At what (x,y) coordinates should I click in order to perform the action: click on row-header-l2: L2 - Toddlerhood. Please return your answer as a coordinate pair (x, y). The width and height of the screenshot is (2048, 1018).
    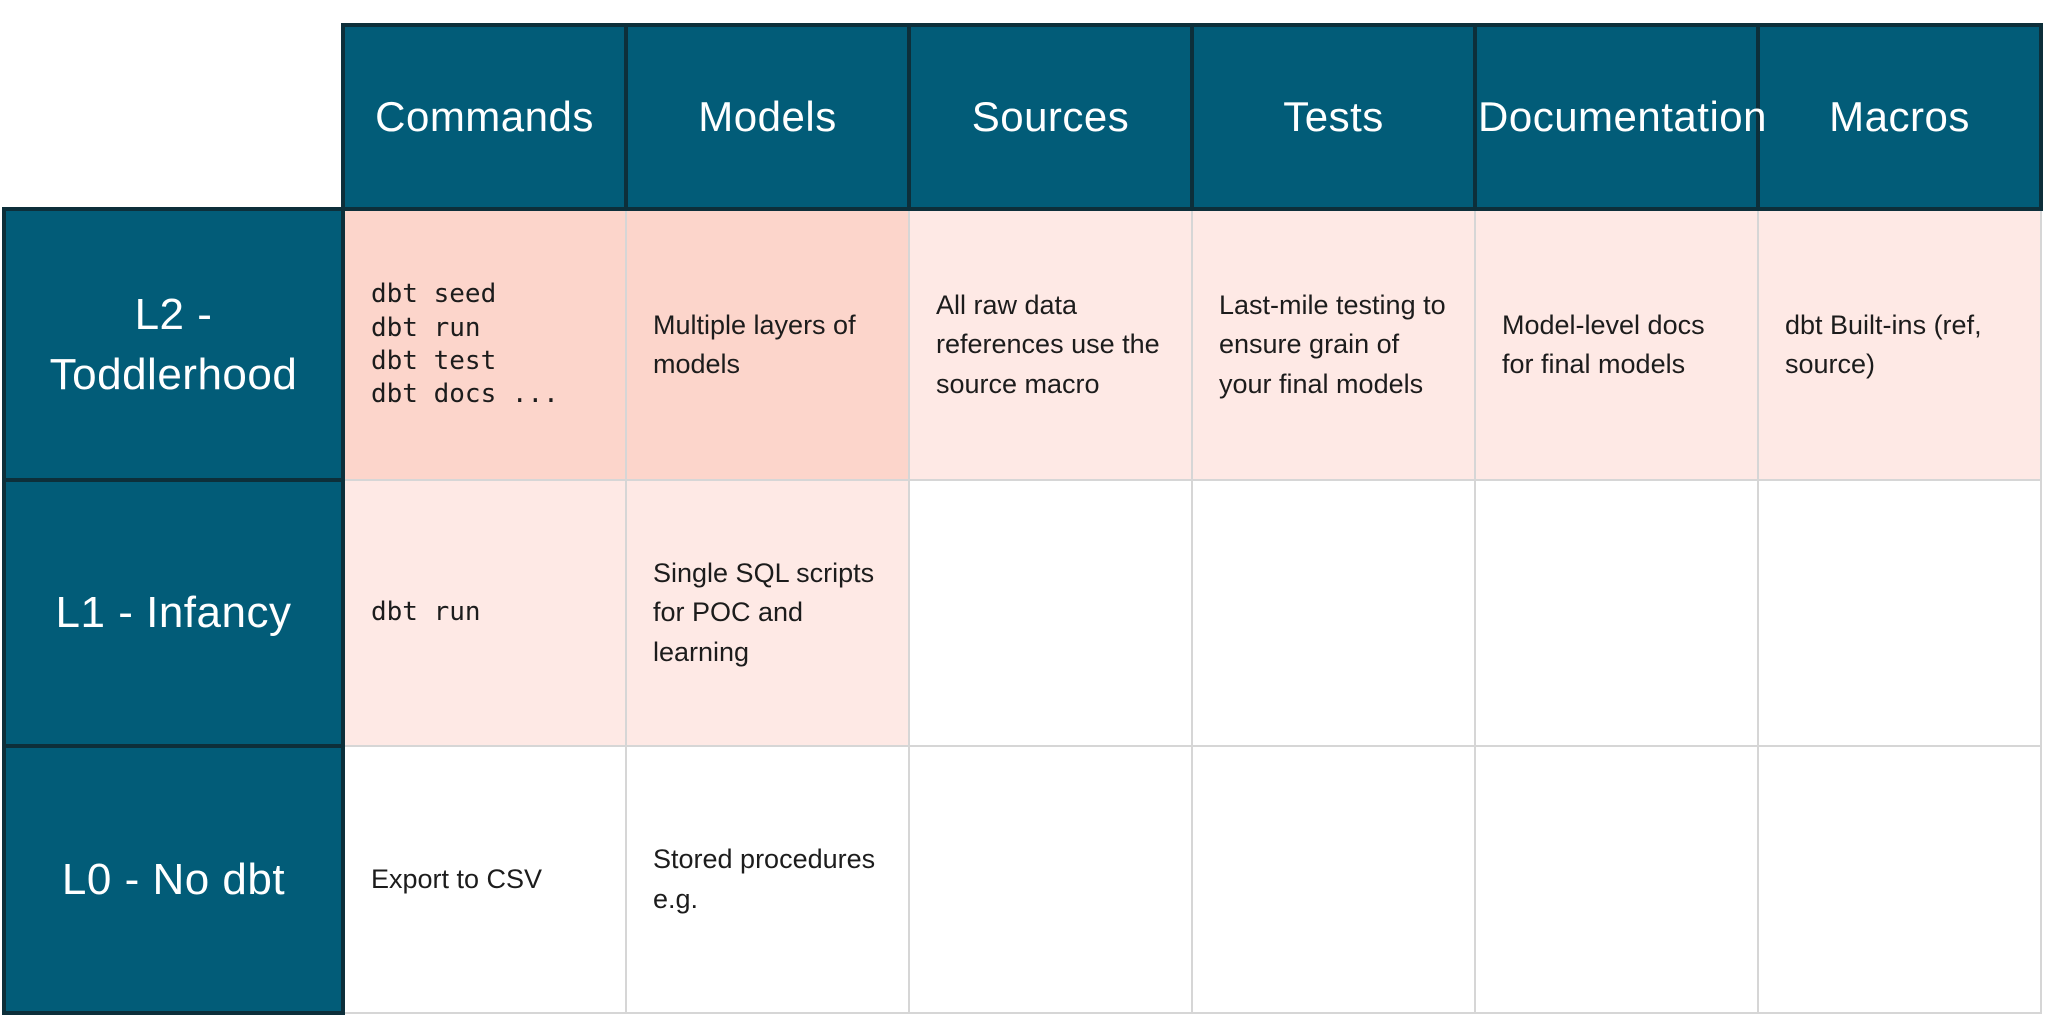
    Looking at the image, I should click on (173, 344).